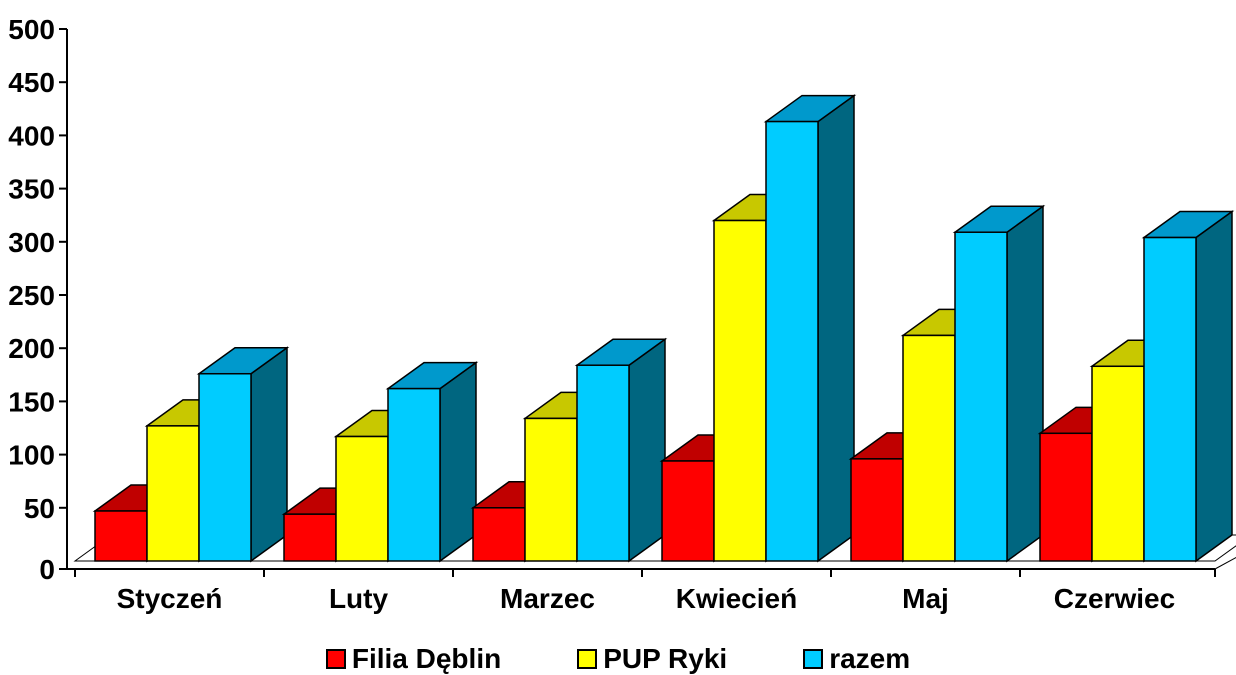 The image size is (1236, 675). I want to click on x-tick-label: Czerwiec, so click(1114, 598).